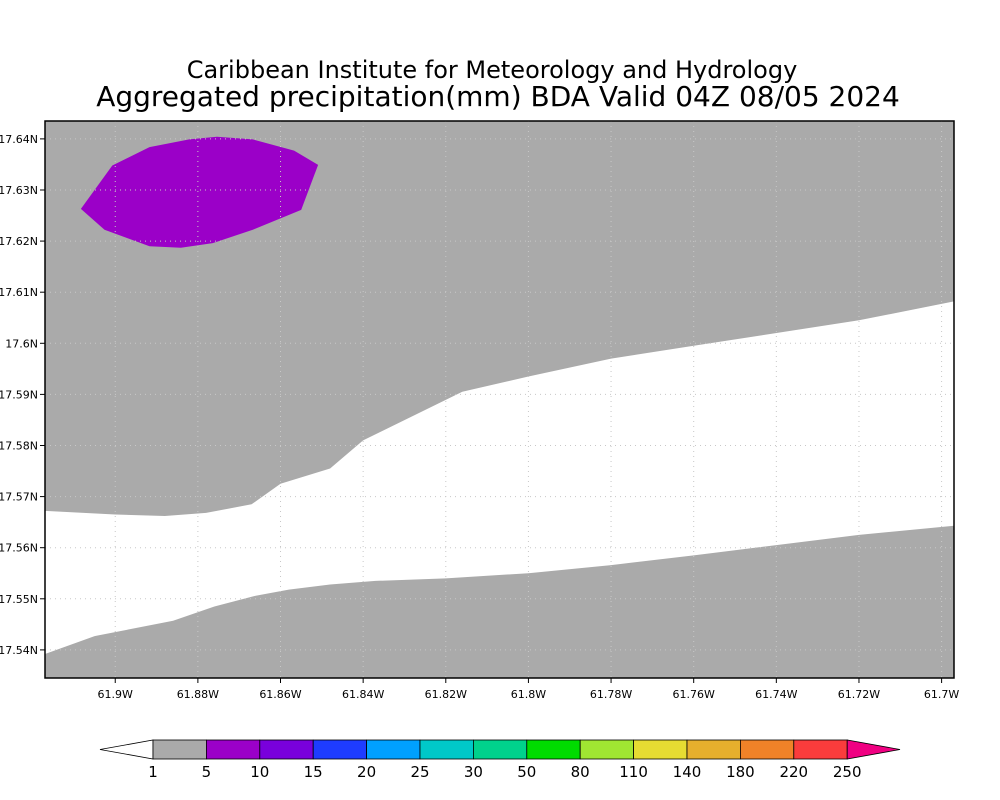  Describe the element at coordinates (528, 694) in the screenshot. I see `lon-tick-label: 61.8W` at that location.